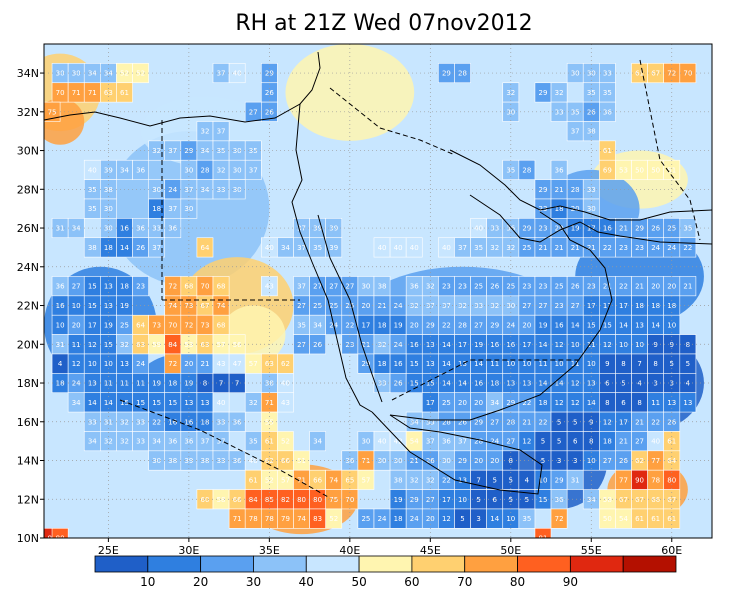 The width and height of the screenshot is (740, 598). What do you see at coordinates (478, 461) in the screenshot?
I see `rh-cell-value: 20` at bounding box center [478, 461].